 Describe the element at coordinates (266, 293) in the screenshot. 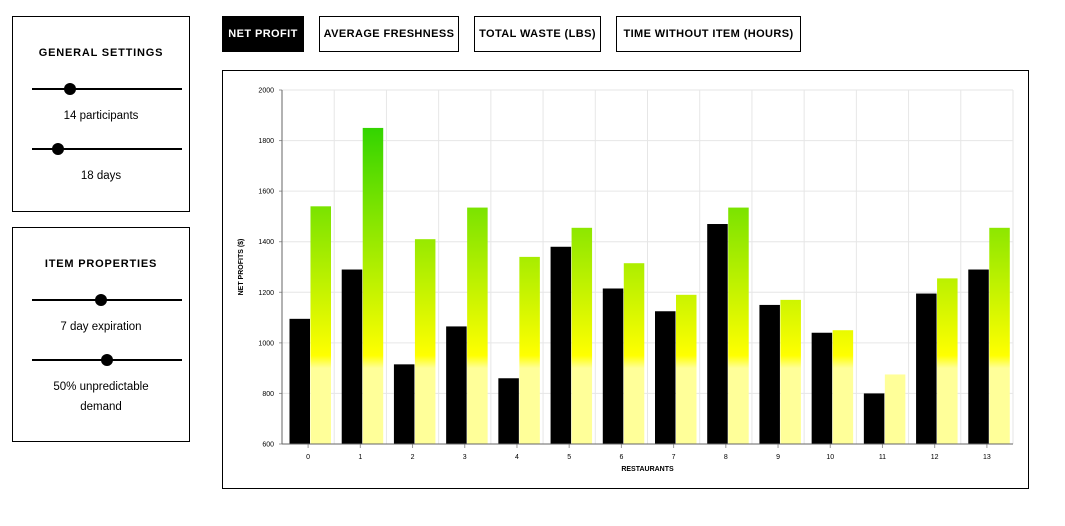

I see `y-tick-label: 1200` at that location.